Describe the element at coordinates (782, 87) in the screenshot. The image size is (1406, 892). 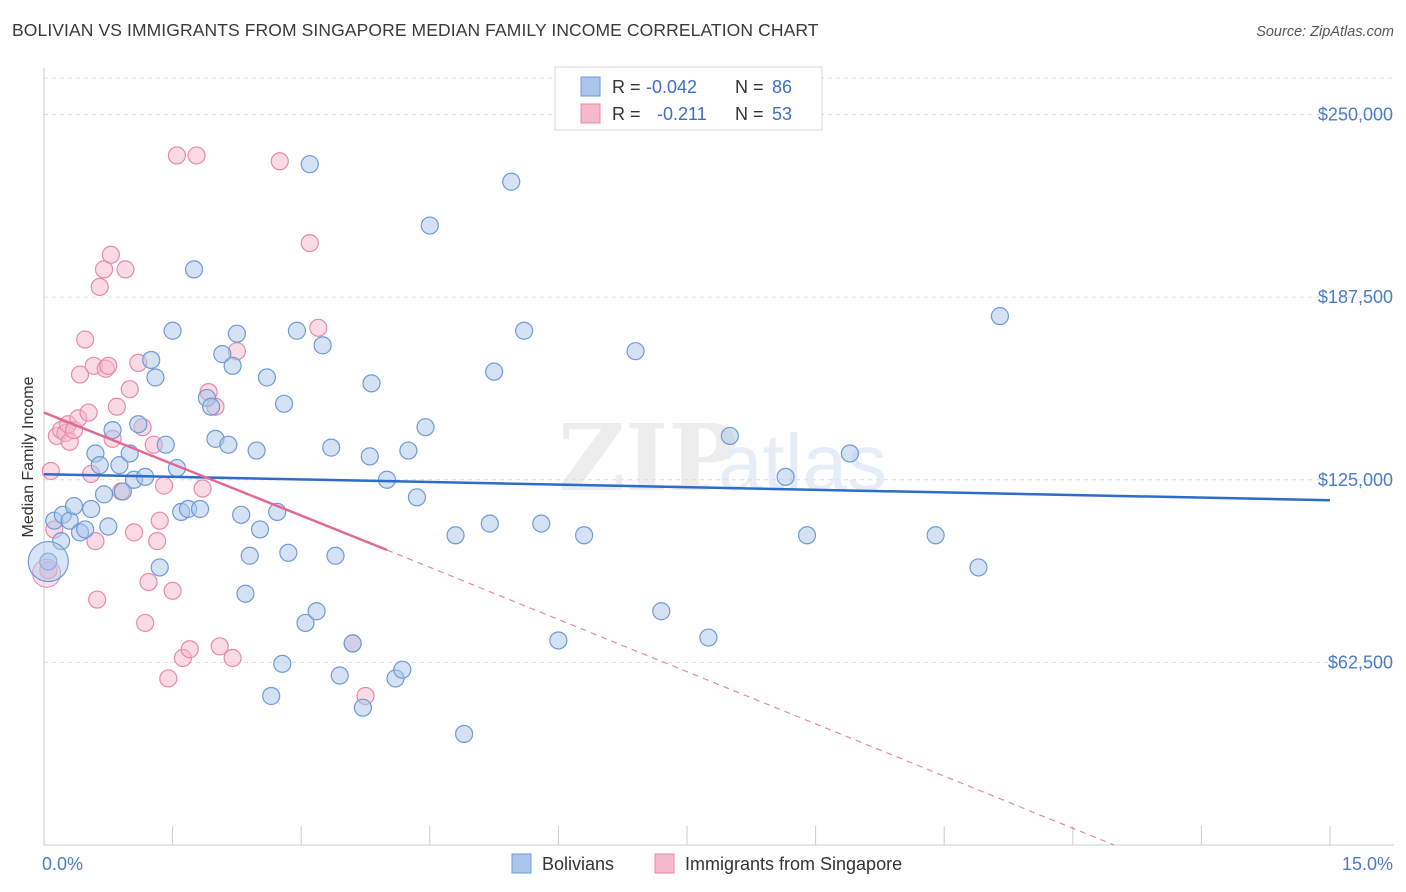
I see `legend-n-value-blue: 86` at that location.